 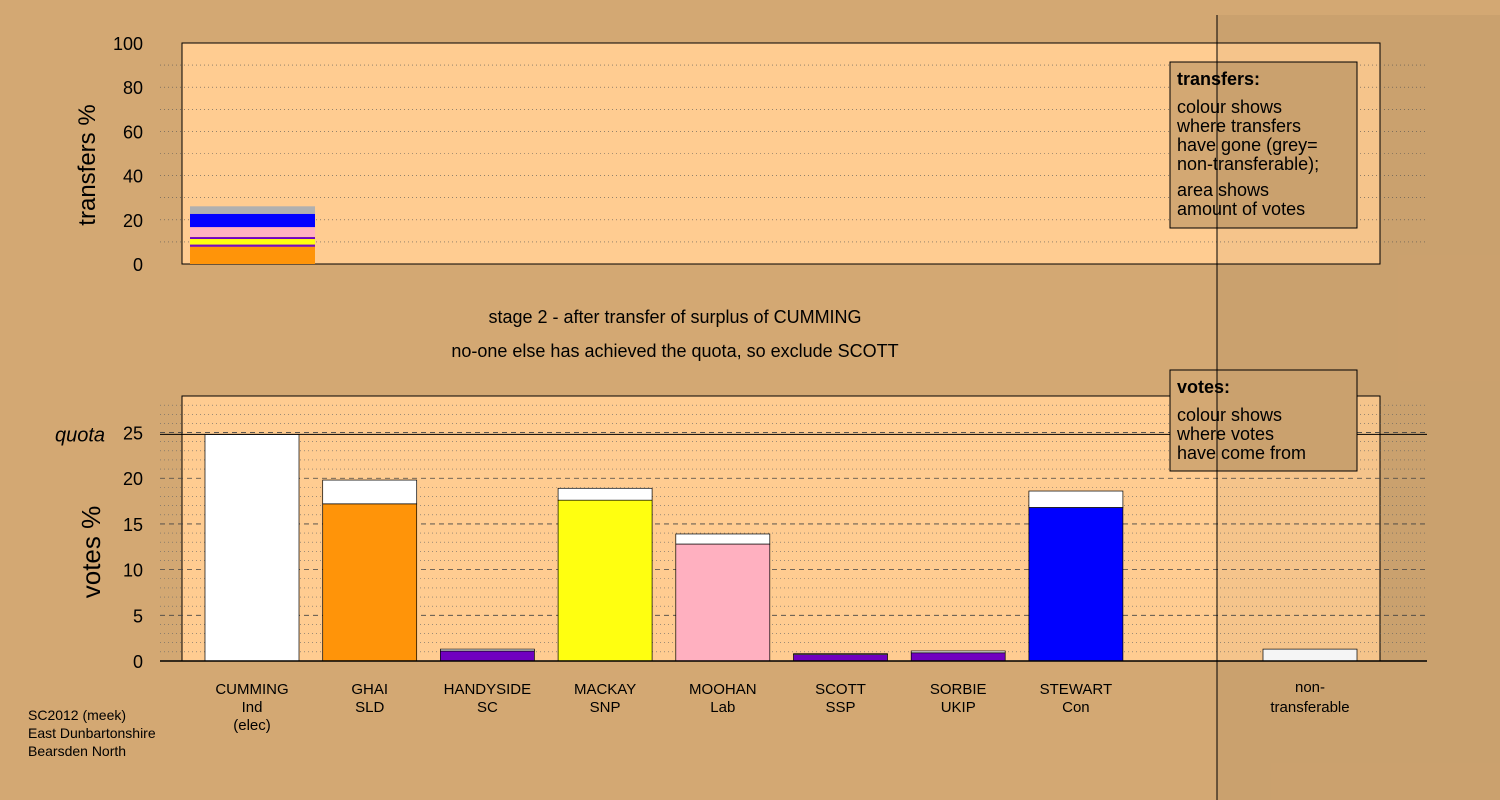 I want to click on transfers-bars, so click(x=252, y=235).